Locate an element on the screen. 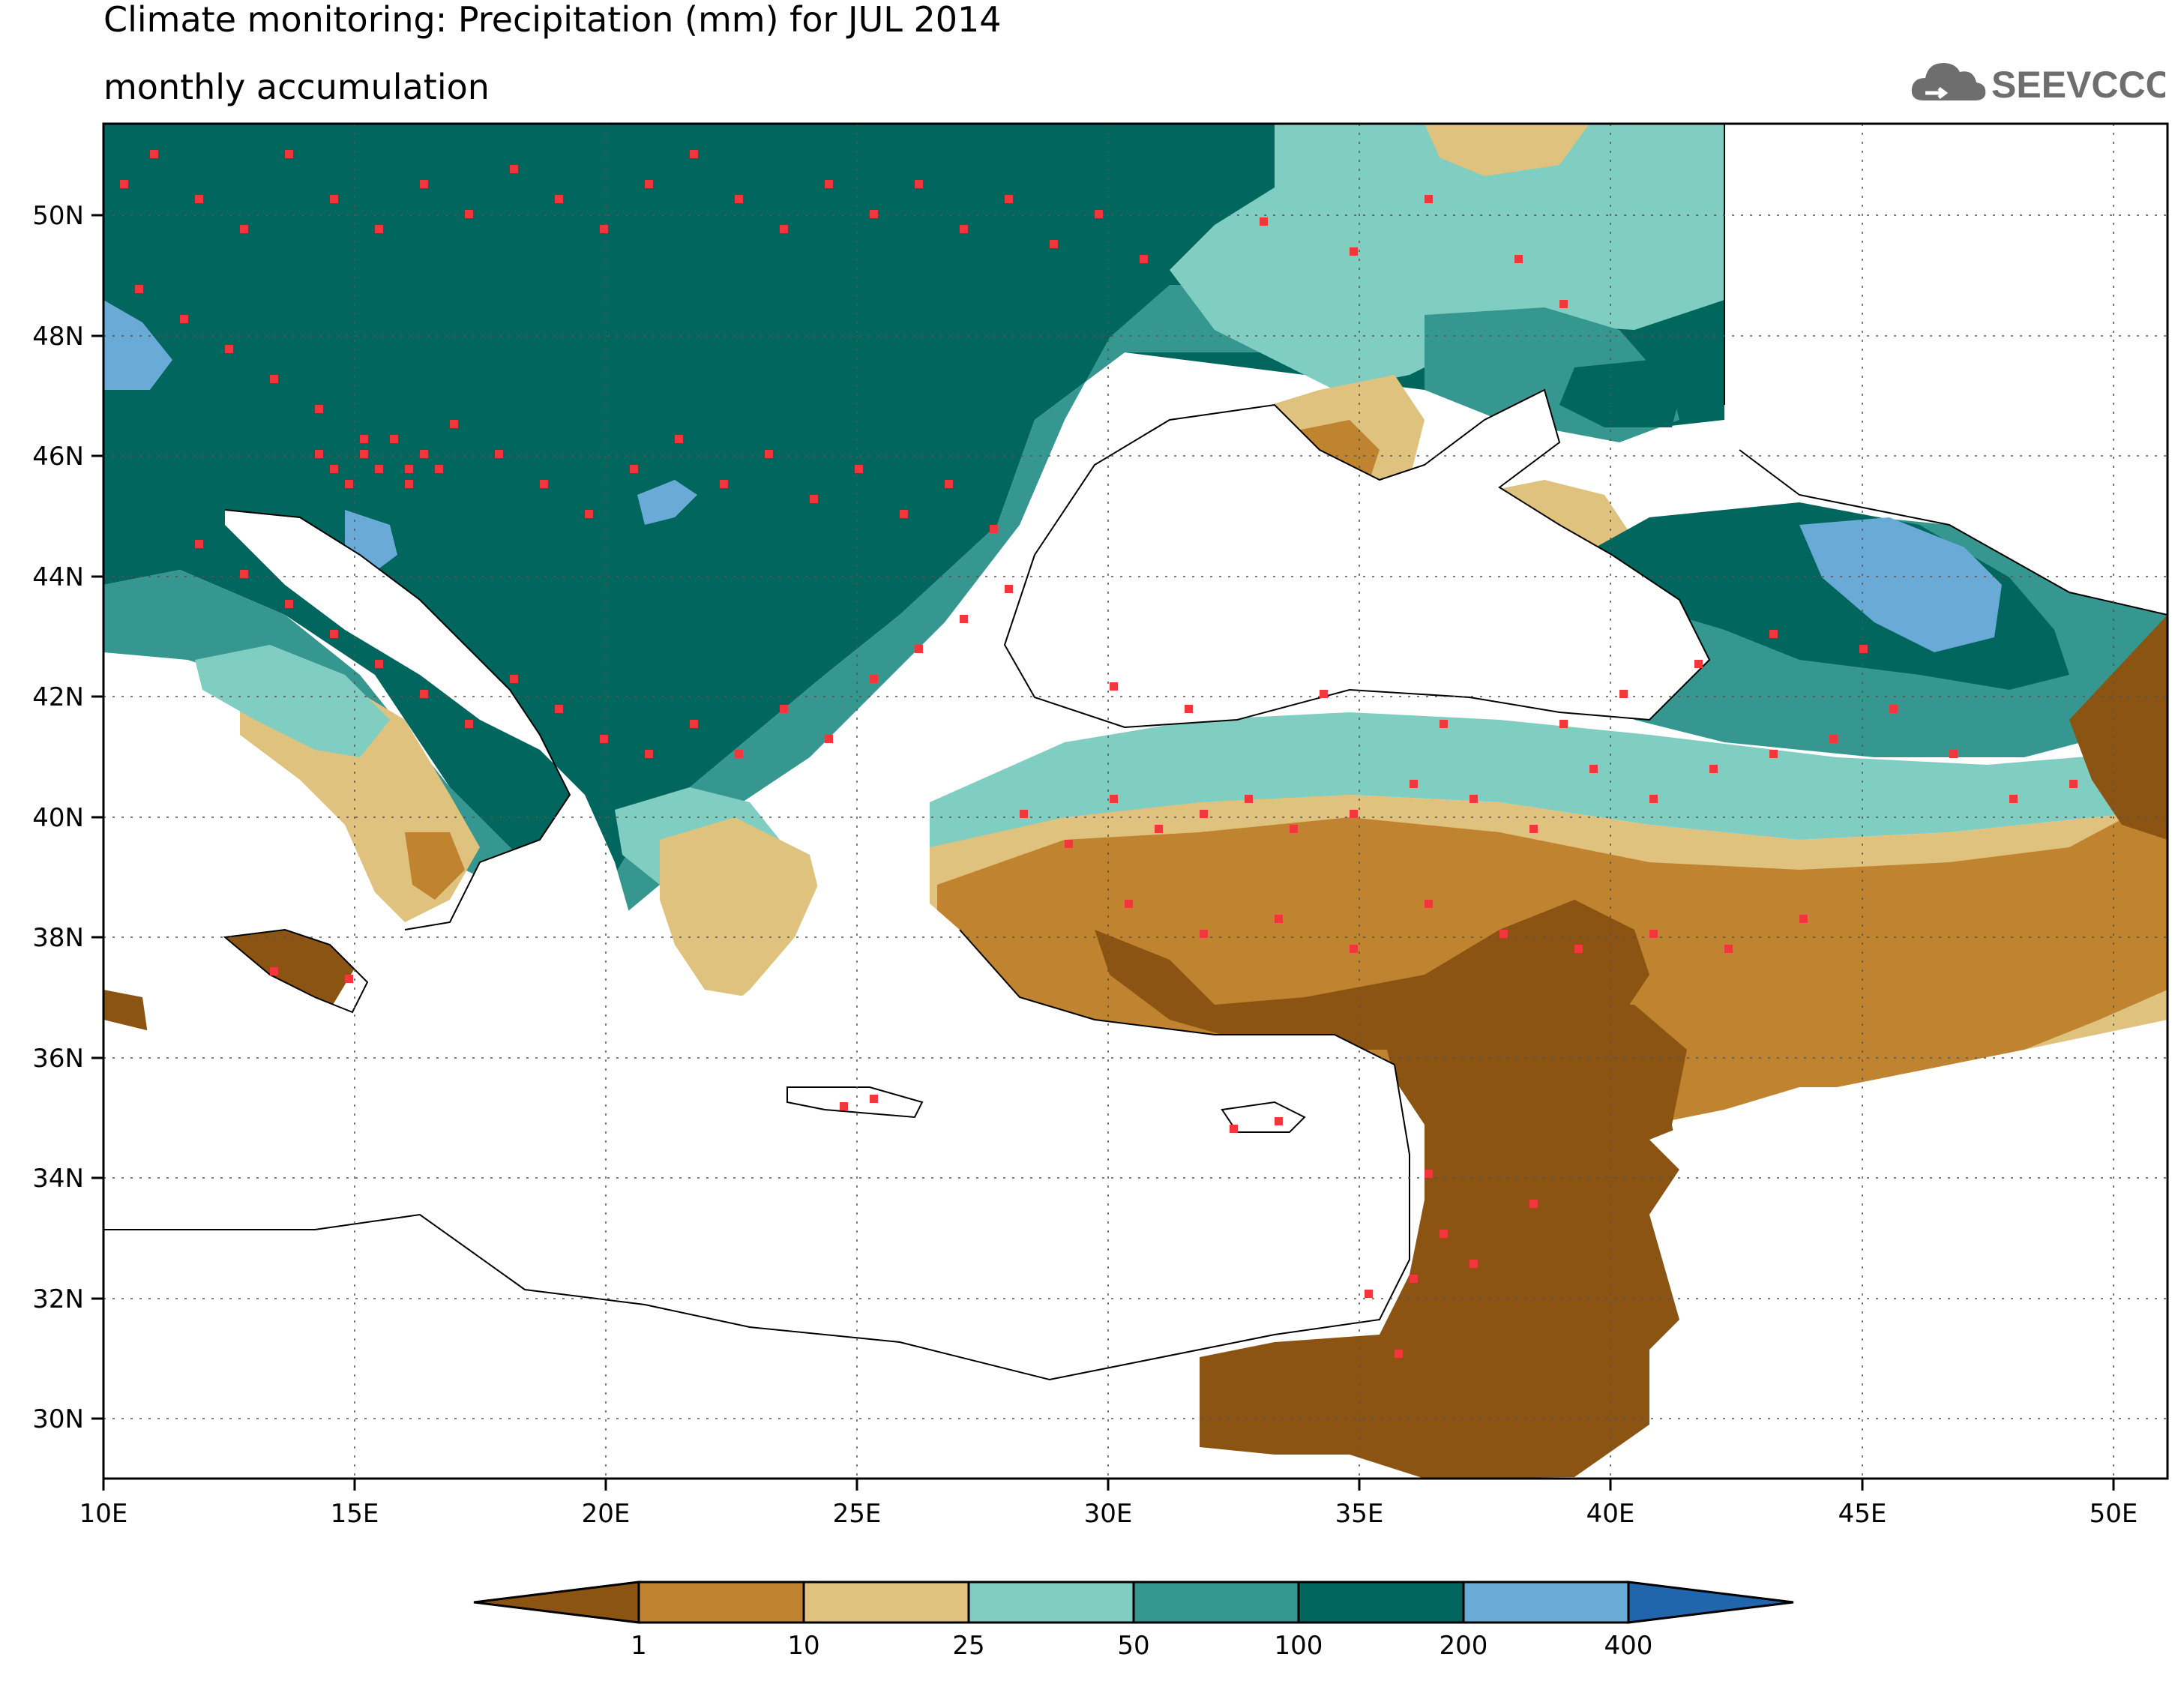  field-1-10-sicily is located at coordinates (296, 971).